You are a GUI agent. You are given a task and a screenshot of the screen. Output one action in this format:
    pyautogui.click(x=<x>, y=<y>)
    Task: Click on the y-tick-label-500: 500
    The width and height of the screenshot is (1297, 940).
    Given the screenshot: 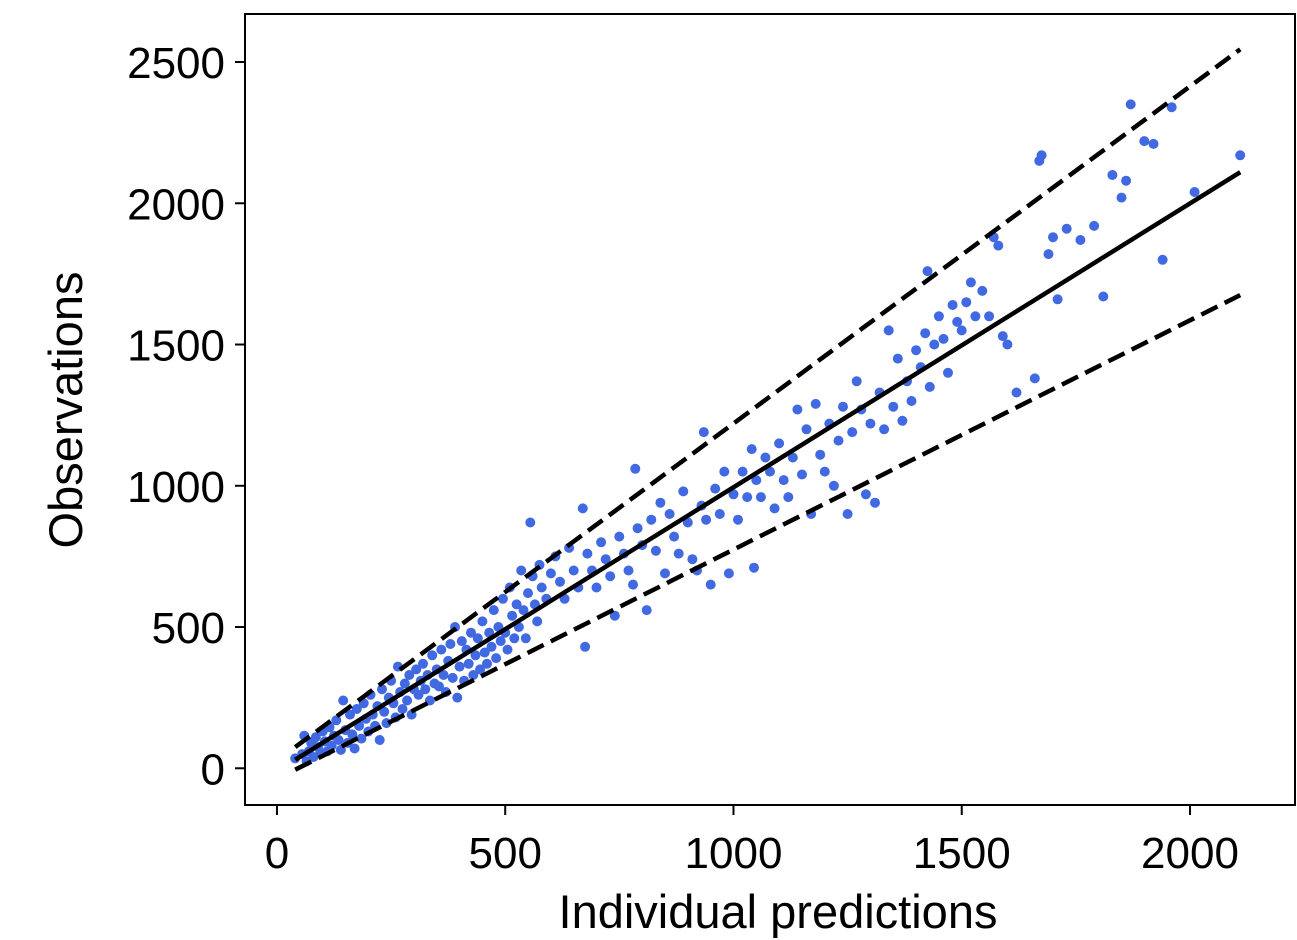 What is the action you would take?
    pyautogui.click(x=188, y=628)
    